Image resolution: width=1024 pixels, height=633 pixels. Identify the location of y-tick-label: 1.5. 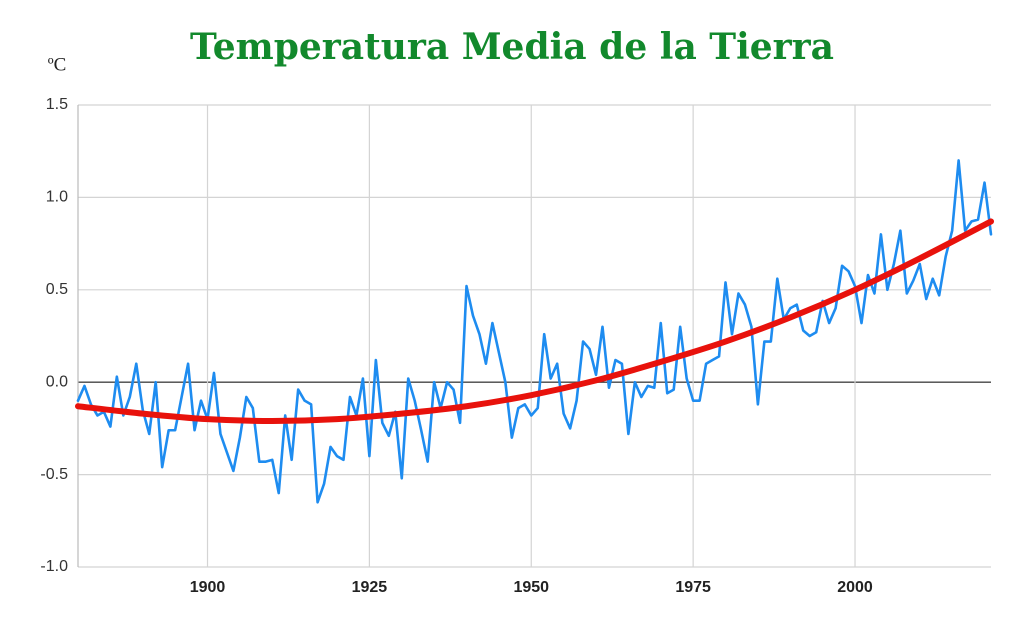
(57, 104).